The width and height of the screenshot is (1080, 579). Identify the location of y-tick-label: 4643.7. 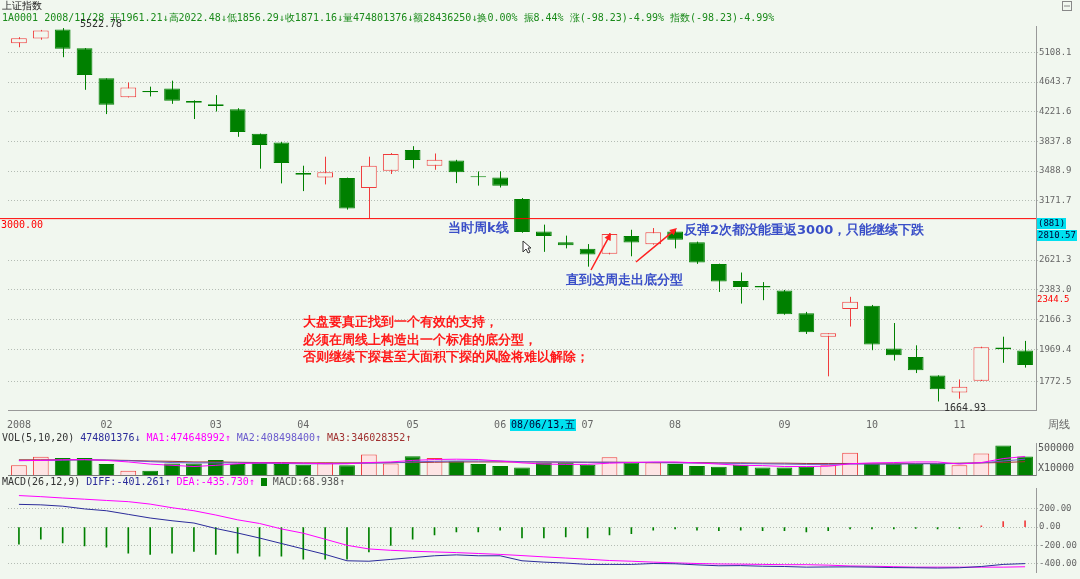
(1055, 81).